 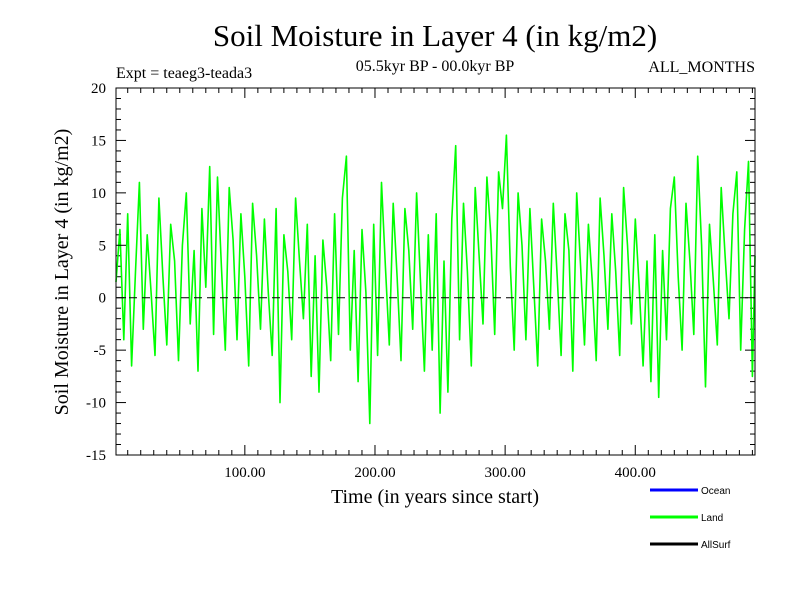 I want to click on legend-label-allsurf: AllSurf, so click(x=716, y=545).